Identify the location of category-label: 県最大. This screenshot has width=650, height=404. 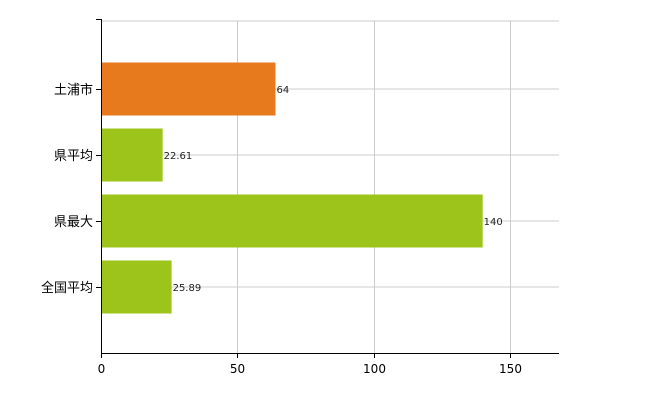
(73, 222).